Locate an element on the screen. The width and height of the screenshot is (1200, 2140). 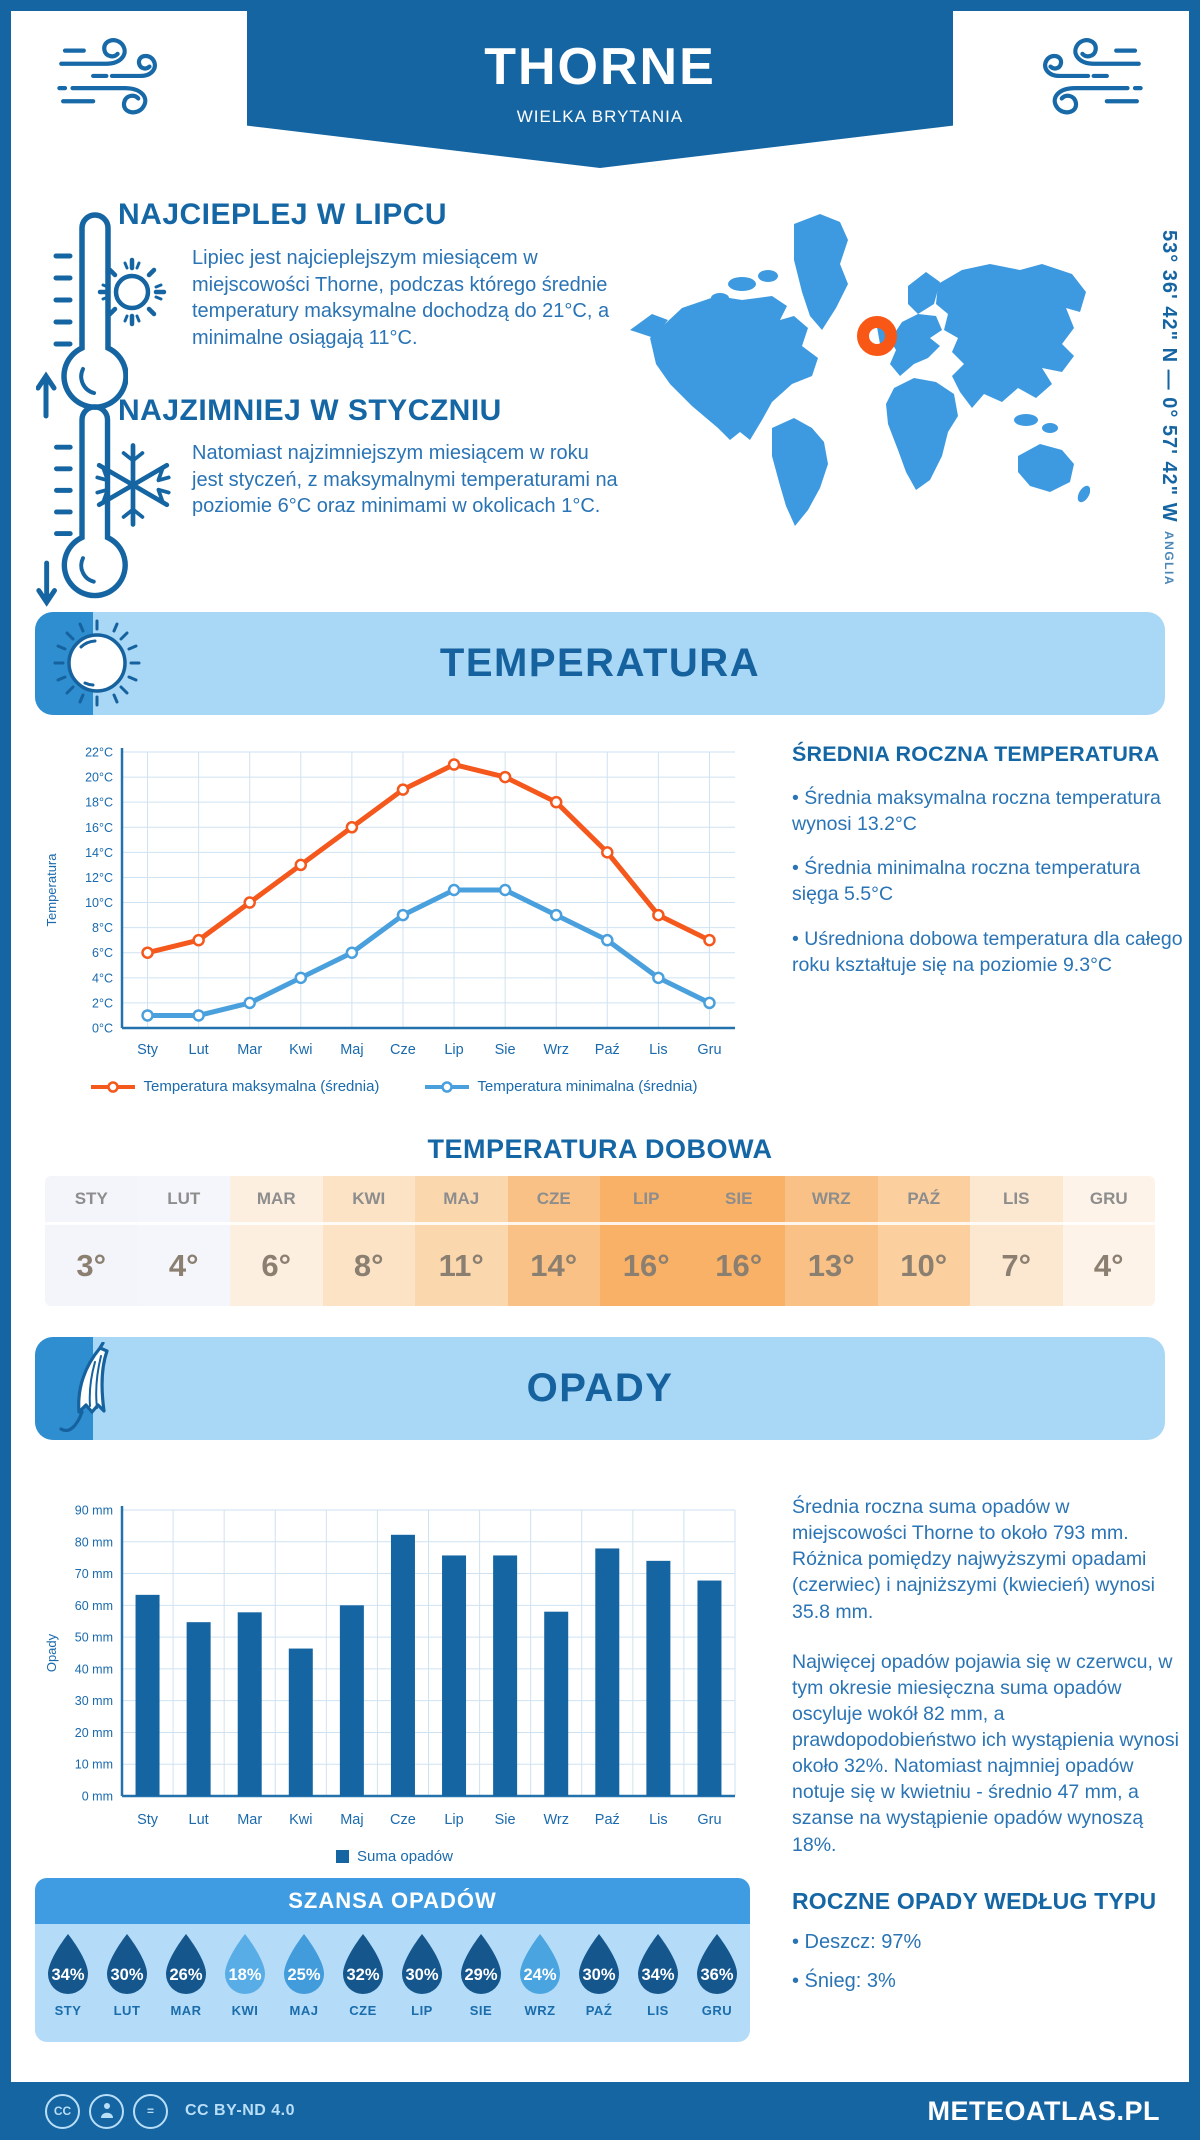
svg-text: 22°C is located at coordinates (99, 753).